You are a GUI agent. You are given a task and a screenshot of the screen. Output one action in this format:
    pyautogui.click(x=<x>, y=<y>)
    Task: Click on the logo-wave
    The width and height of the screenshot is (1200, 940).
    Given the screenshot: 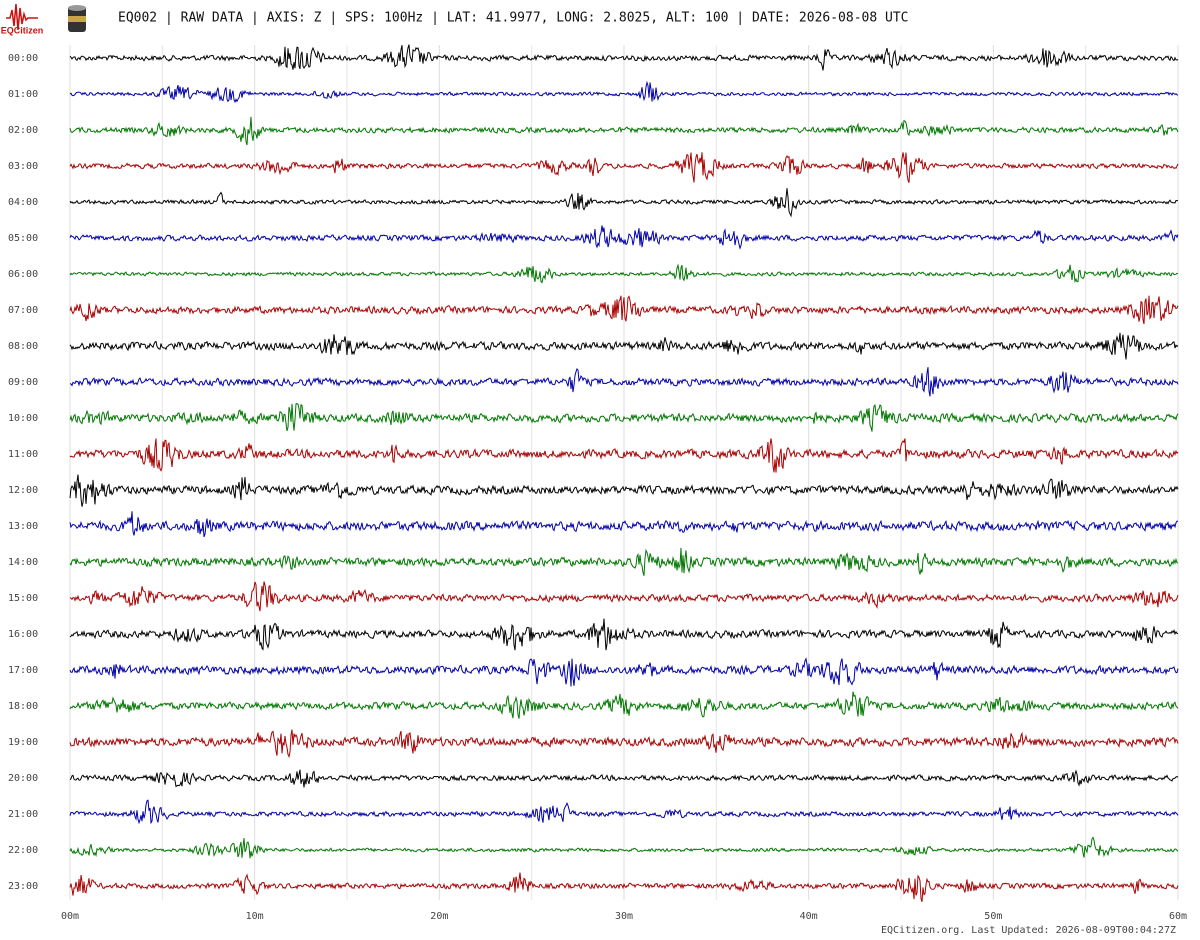 What is the action you would take?
    pyautogui.click(x=22, y=17)
    